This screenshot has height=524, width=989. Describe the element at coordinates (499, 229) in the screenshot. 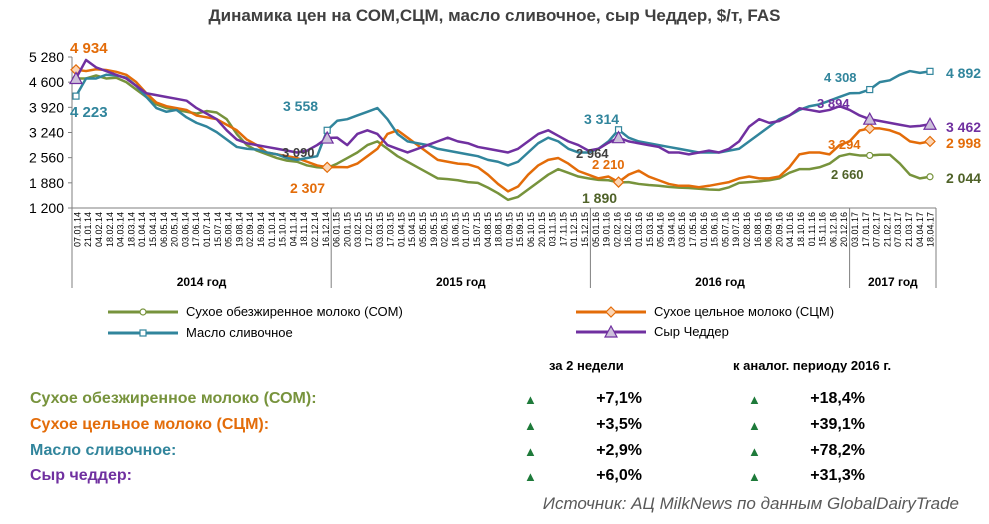

I see `x-tick-label: 18.08.15` at that location.